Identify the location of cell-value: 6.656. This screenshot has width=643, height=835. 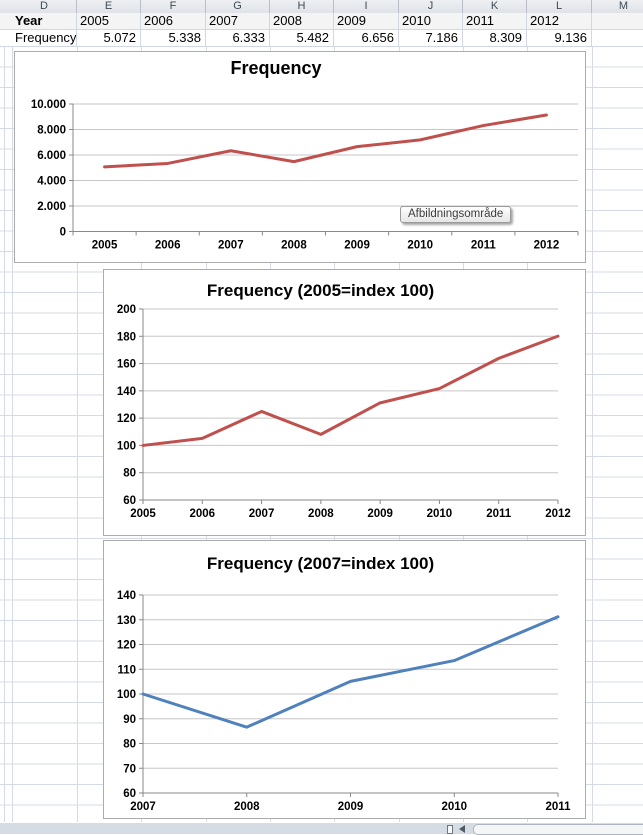
(366, 38).